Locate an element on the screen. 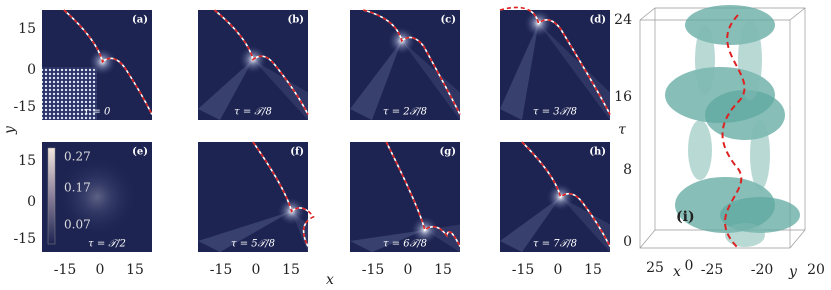 The width and height of the screenshot is (831, 290). colorbar-tick: 0.17 is located at coordinates (77, 188).